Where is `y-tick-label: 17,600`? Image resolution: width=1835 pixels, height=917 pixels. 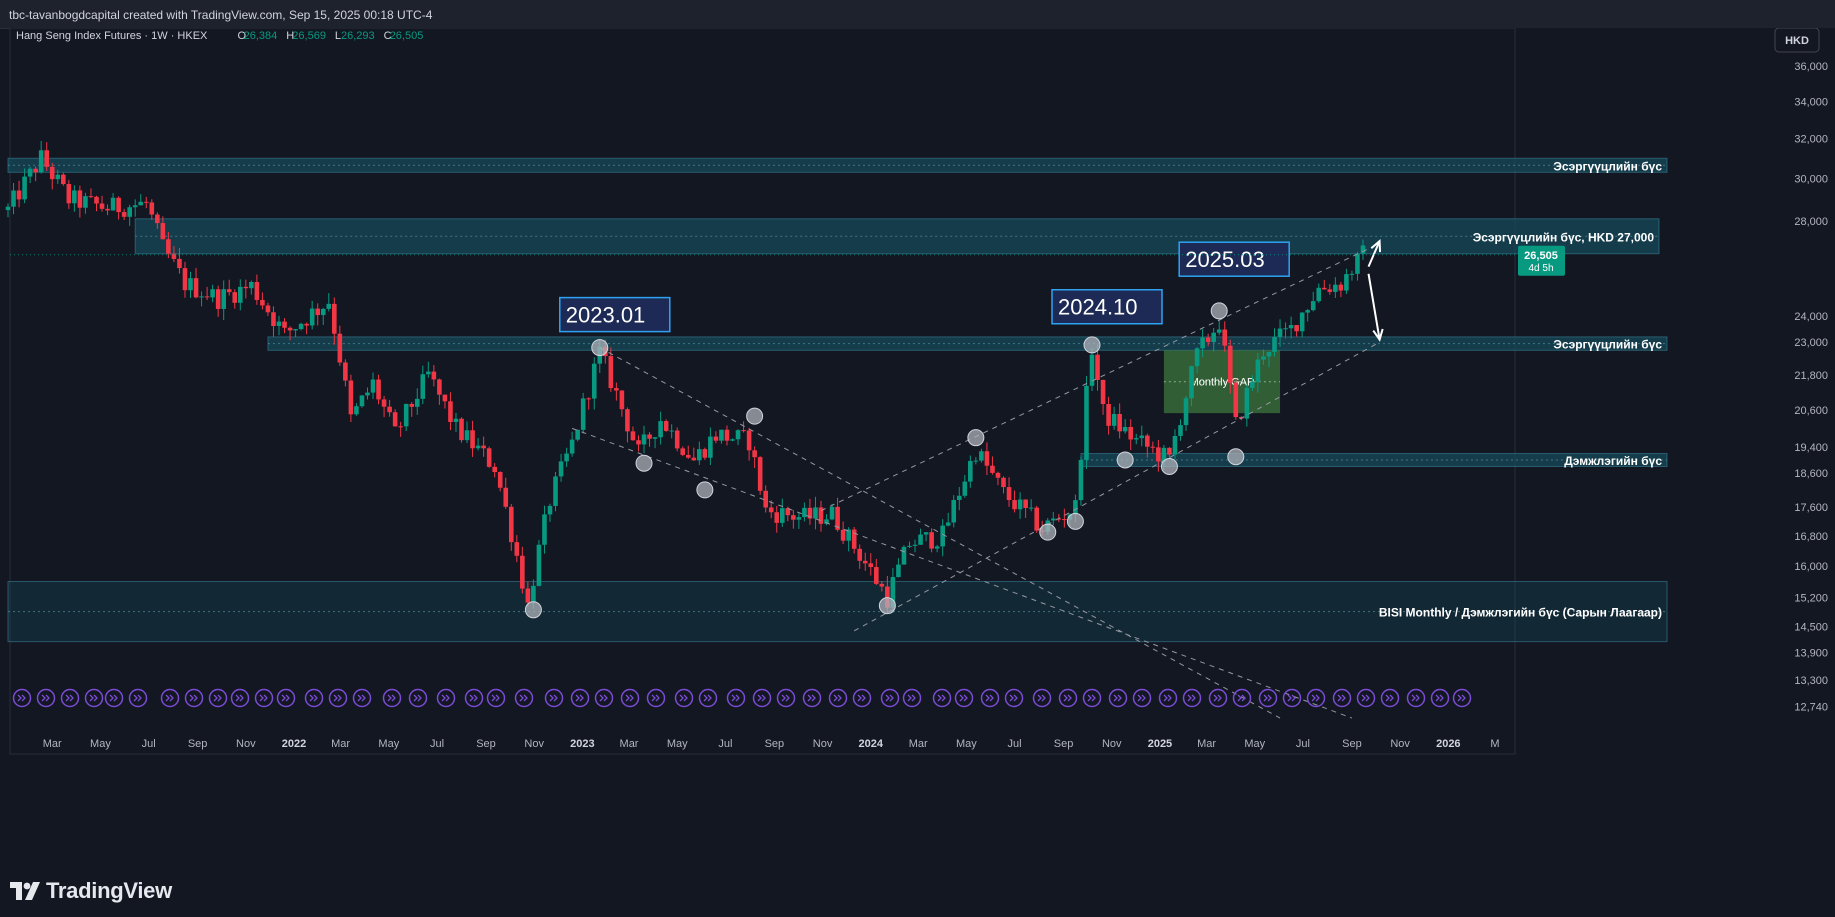
y-tick-label: 17,600 is located at coordinates (1811, 508).